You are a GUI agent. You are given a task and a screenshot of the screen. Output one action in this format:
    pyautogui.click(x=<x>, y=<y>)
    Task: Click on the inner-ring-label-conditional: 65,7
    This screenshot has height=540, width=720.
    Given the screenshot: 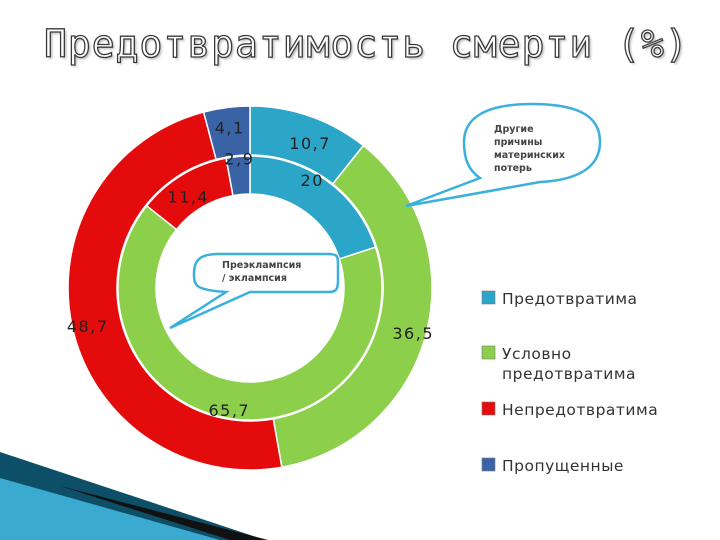 What is the action you would take?
    pyautogui.click(x=229, y=410)
    